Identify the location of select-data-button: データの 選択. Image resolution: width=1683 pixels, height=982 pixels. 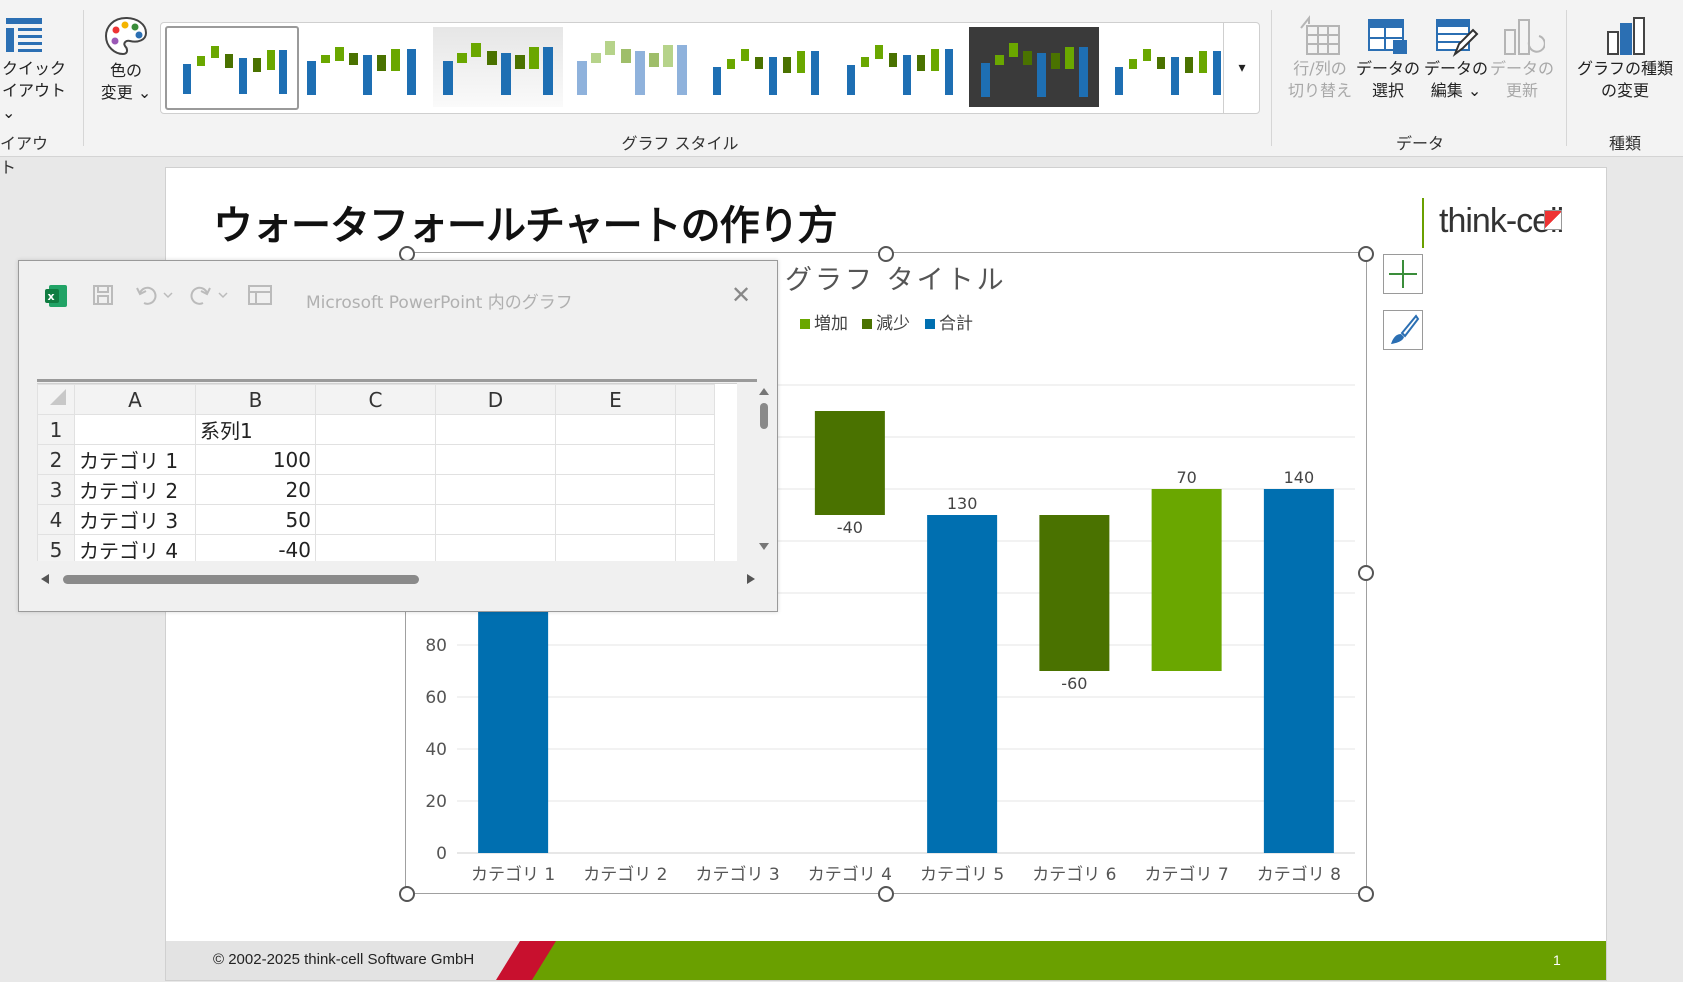
(1388, 58).